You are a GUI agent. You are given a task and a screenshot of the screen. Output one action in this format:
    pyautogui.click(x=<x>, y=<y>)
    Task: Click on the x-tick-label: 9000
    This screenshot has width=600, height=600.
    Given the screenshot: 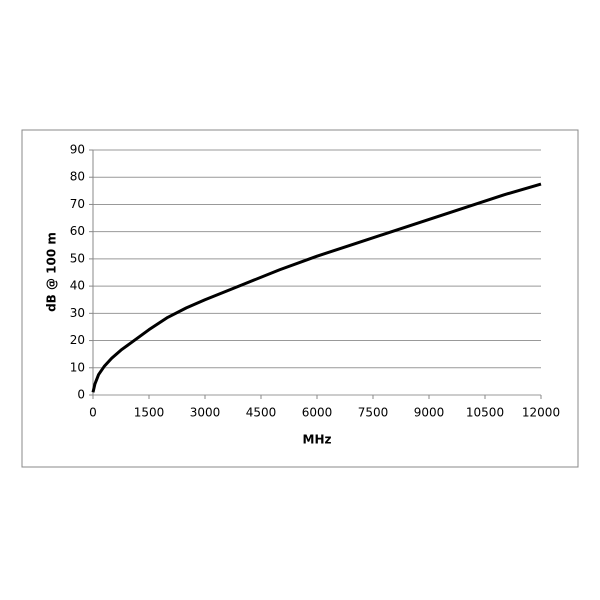 What is the action you would take?
    pyautogui.click(x=429, y=413)
    